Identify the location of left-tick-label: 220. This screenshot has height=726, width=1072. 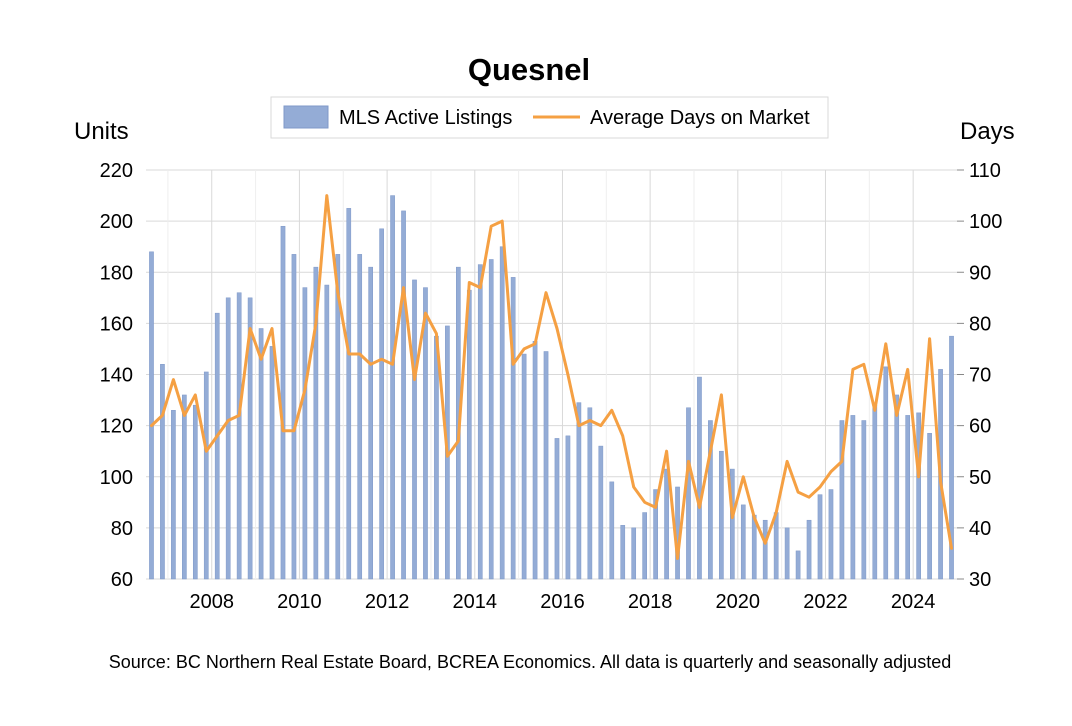
(116, 171).